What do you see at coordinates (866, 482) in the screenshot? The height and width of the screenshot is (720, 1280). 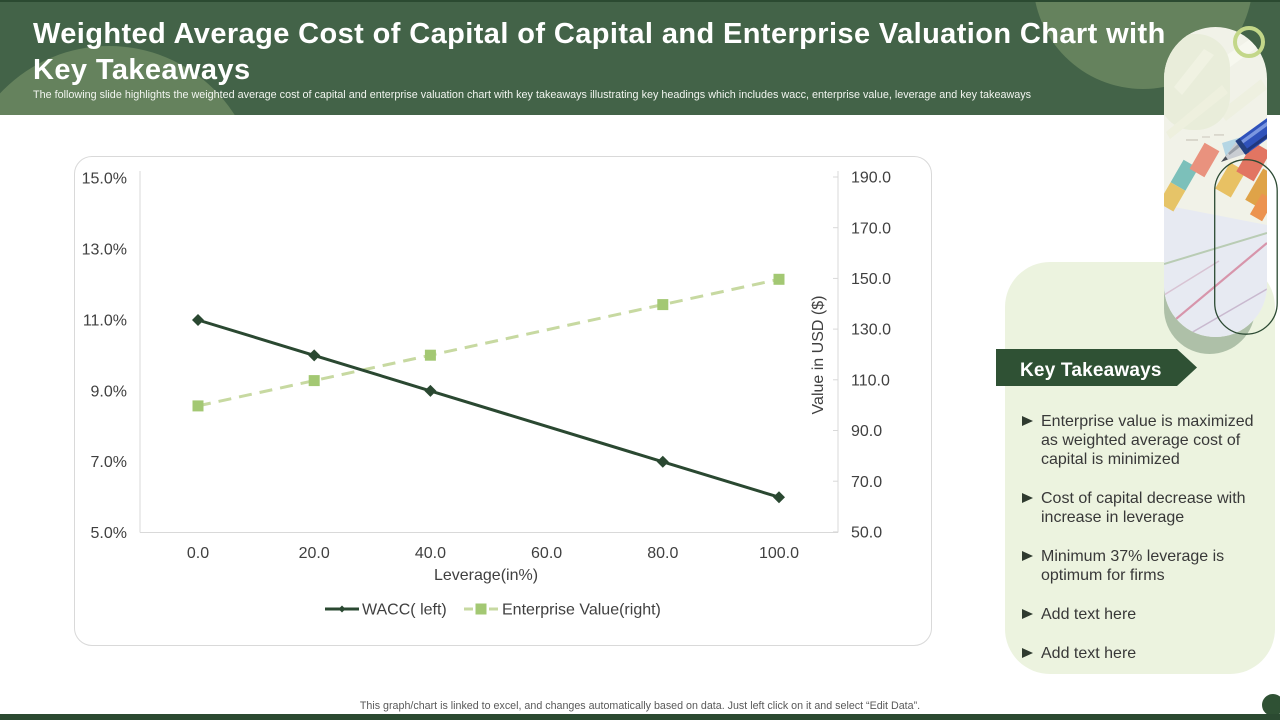 I see `svg-text: 70.0` at bounding box center [866, 482].